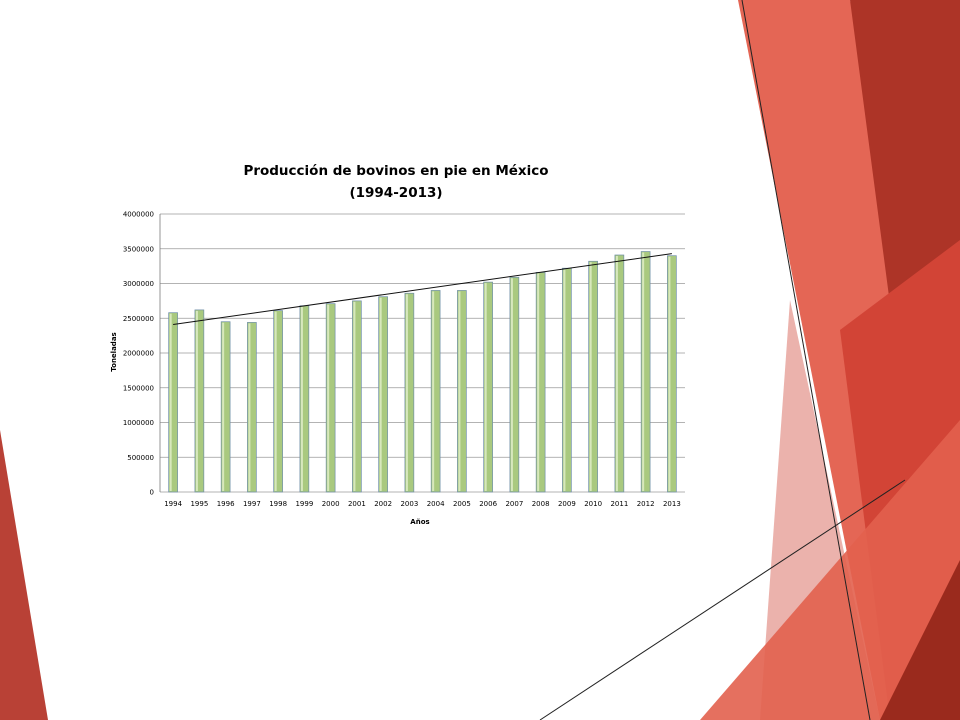 The height and width of the screenshot is (720, 960). I want to click on bar-2013, so click(672, 374).